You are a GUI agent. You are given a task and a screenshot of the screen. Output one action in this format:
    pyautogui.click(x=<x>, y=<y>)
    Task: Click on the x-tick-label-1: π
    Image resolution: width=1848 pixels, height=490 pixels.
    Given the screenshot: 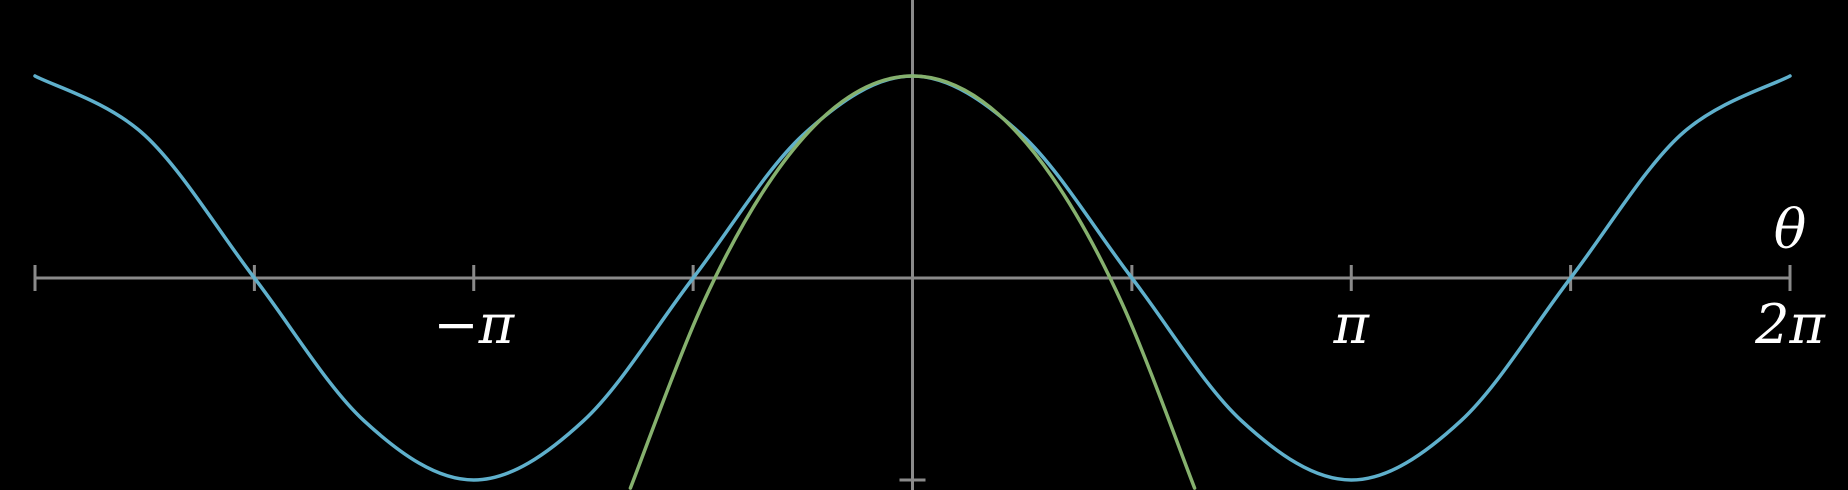 What is the action you would take?
    pyautogui.click(x=1352, y=324)
    